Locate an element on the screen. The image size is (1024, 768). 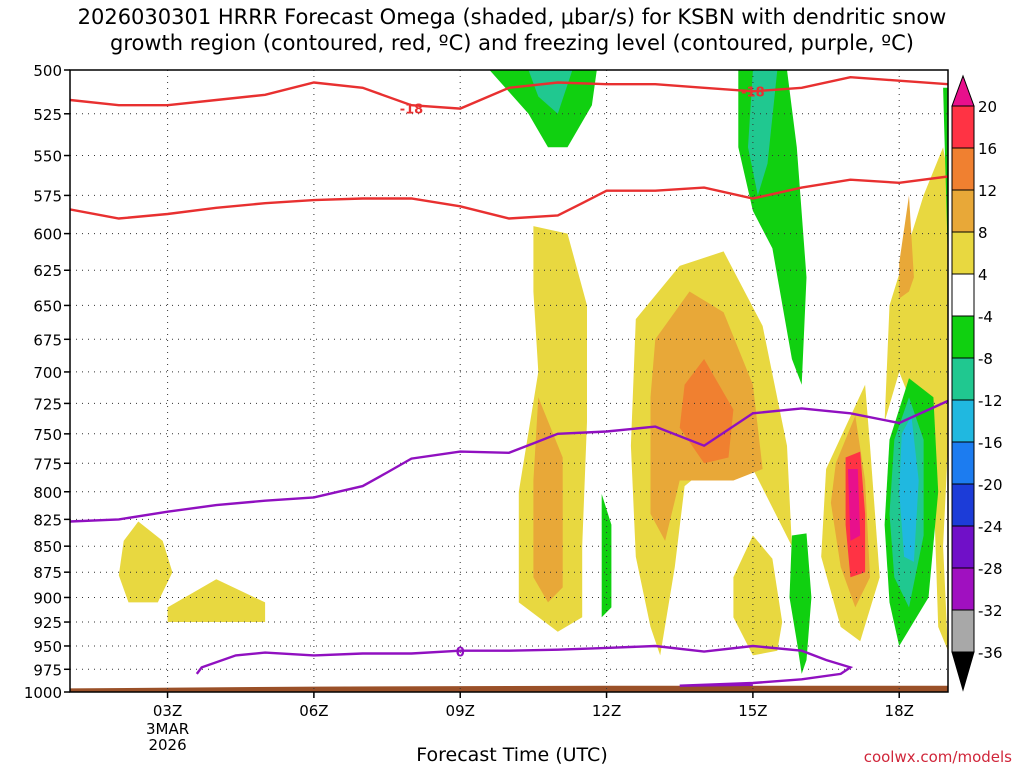
omega-colorbar: 20 16 12 8 4 -4 -8 -12 -16 -20 -24 -28 -32 -36 is located at coordinates (977, 383).